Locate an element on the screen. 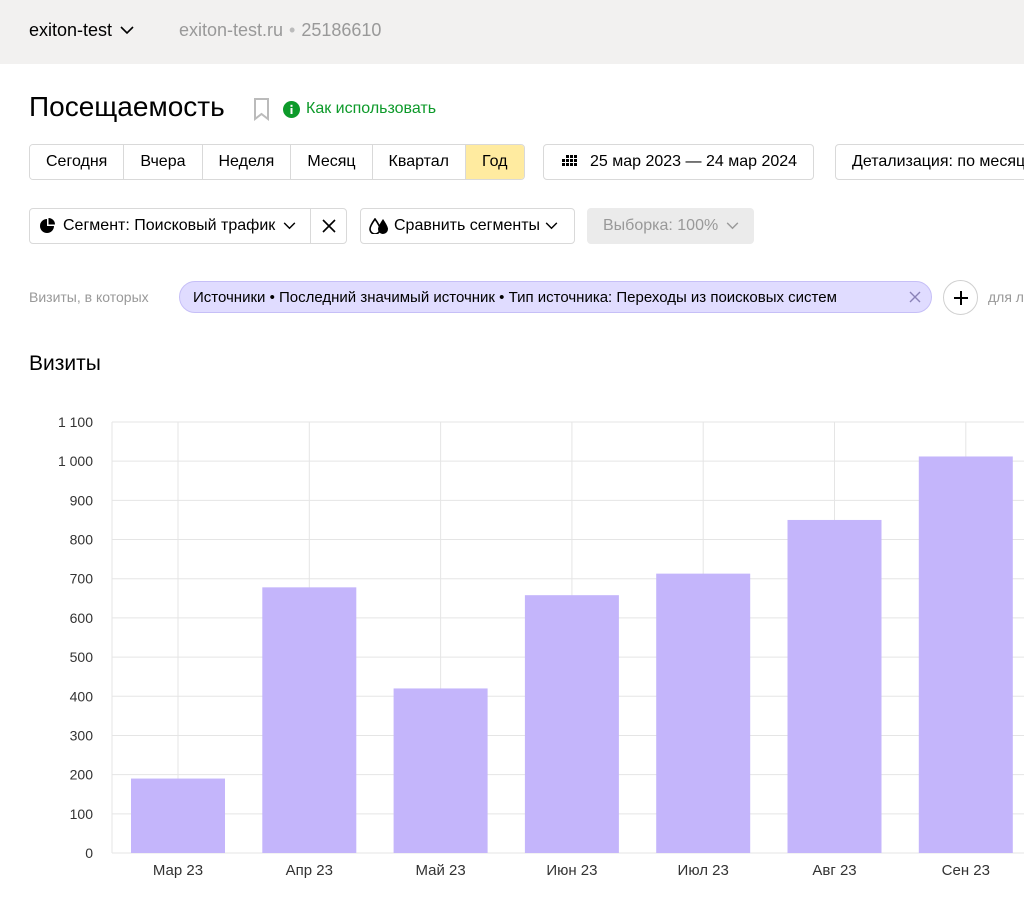 This screenshot has width=1024, height=917. period-week-button: Неделя is located at coordinates (247, 162).